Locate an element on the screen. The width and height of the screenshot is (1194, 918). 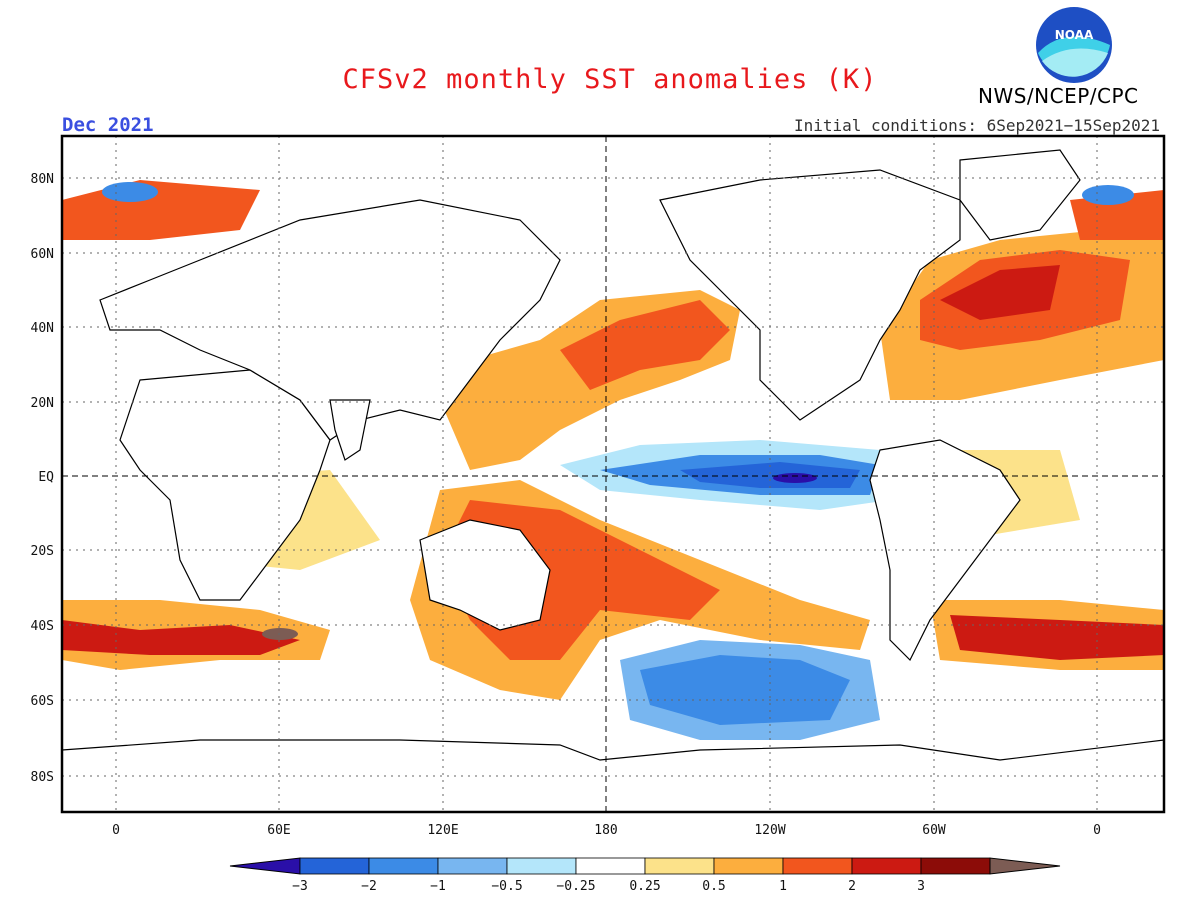
lon-label: 180 is located at coordinates (605, 830).